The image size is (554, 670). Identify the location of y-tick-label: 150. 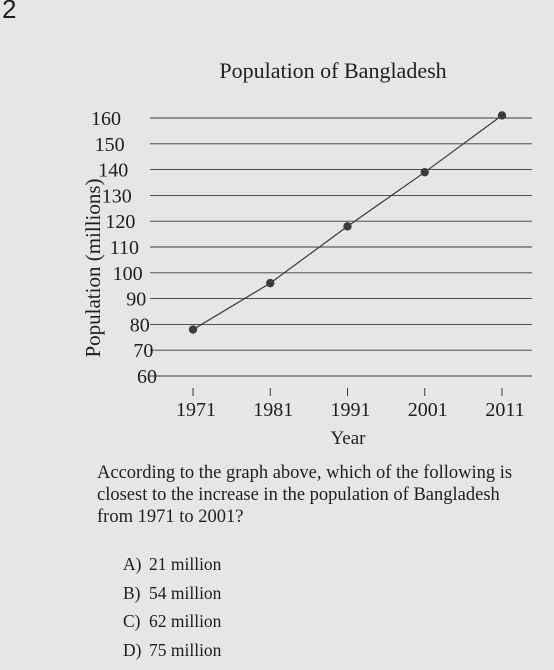
(110, 145).